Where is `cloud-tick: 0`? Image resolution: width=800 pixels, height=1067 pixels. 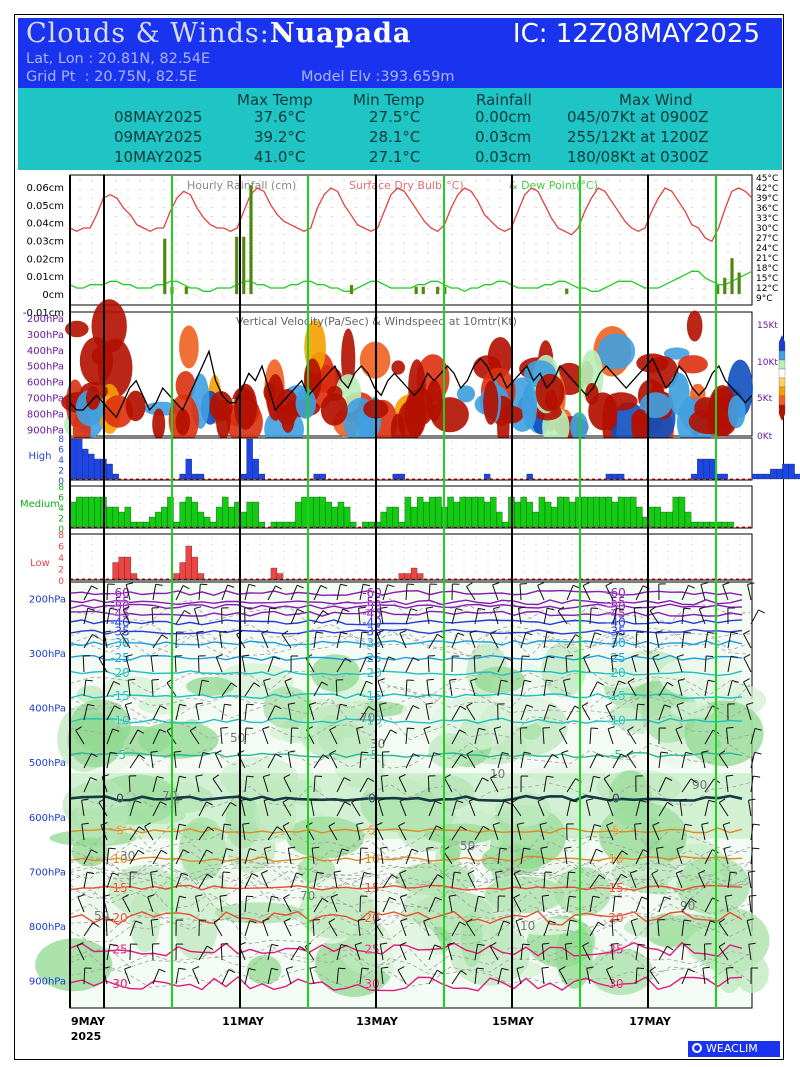
cloud-tick: 0 is located at coordinates (61, 582).